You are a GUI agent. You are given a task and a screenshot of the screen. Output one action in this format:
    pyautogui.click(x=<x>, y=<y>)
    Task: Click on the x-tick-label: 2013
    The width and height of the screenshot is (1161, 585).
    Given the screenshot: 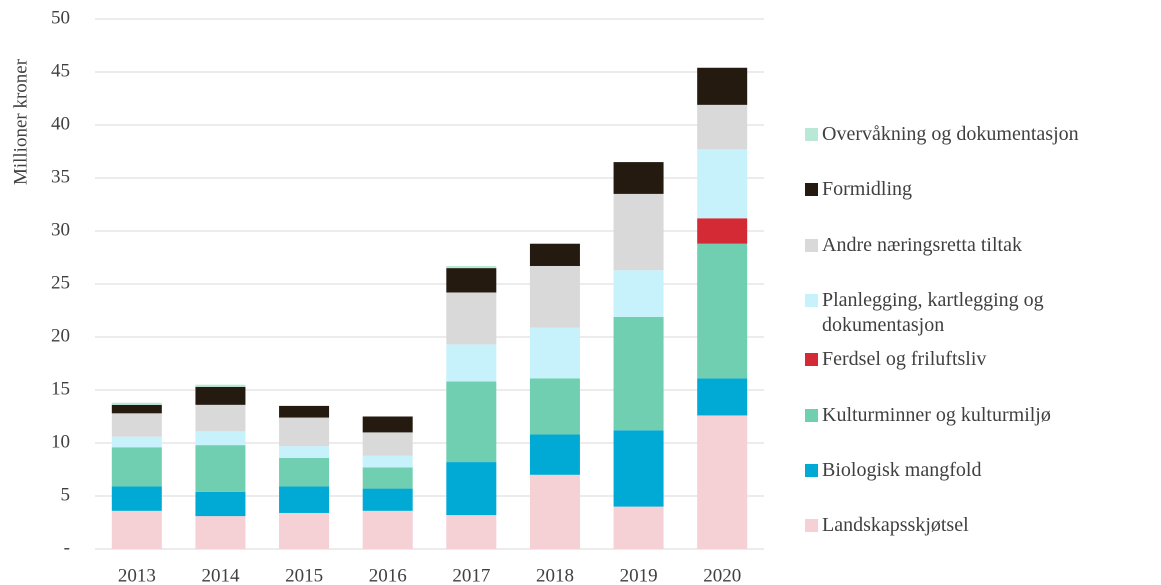 What is the action you would take?
    pyautogui.click(x=137, y=575)
    